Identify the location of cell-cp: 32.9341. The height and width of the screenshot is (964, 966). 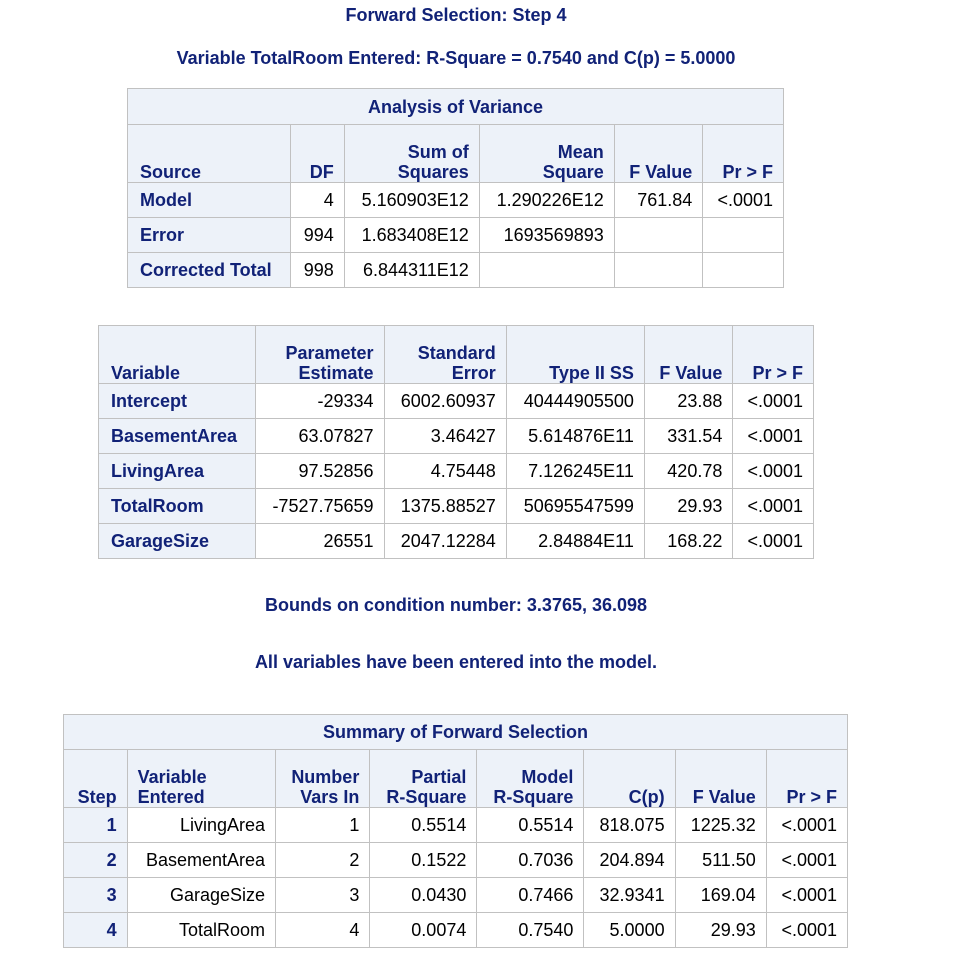
(629, 895).